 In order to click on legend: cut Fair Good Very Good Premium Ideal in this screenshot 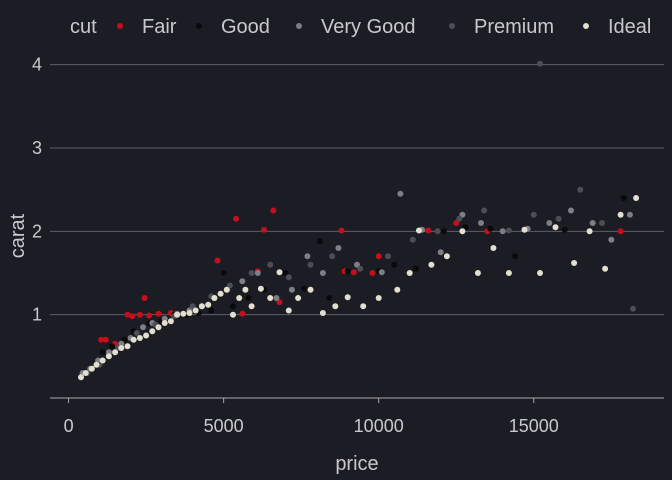, I will do `click(360, 27)`.